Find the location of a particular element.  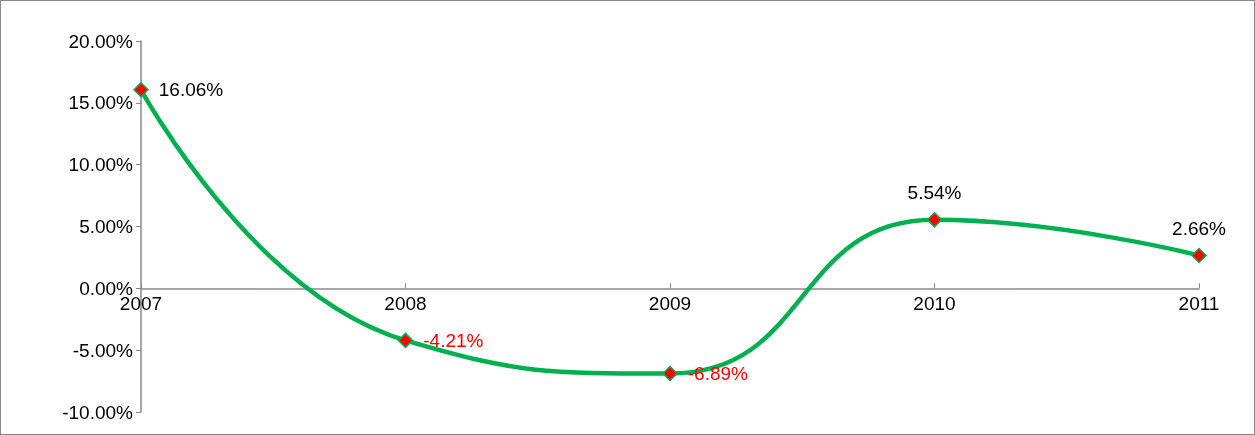

data-label: 16.06% is located at coordinates (191, 90).